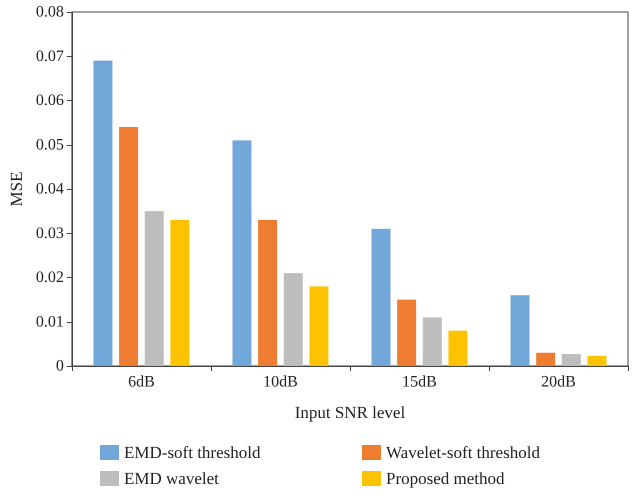 The width and height of the screenshot is (638, 498). What do you see at coordinates (60, 366) in the screenshot?
I see `y-tick-label: 0` at bounding box center [60, 366].